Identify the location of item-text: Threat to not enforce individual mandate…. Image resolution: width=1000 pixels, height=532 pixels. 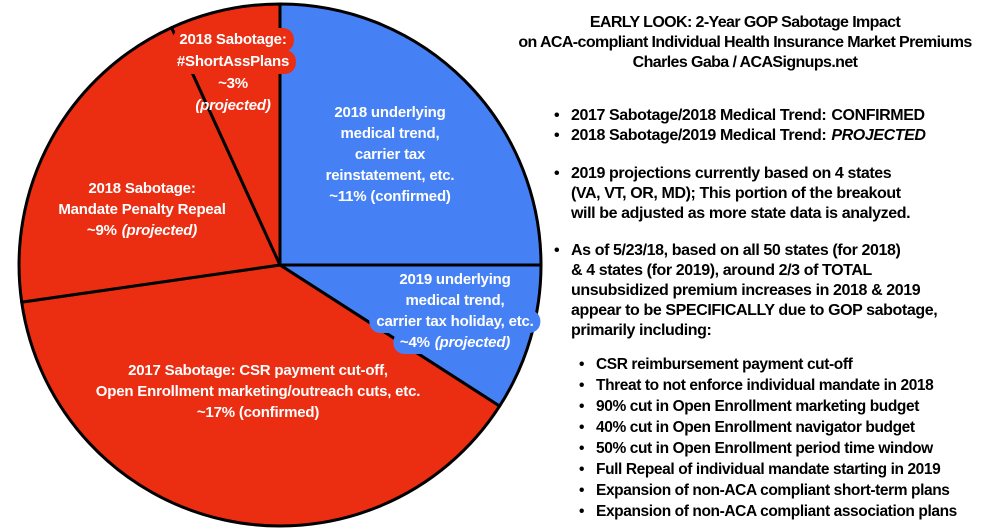
(765, 385).